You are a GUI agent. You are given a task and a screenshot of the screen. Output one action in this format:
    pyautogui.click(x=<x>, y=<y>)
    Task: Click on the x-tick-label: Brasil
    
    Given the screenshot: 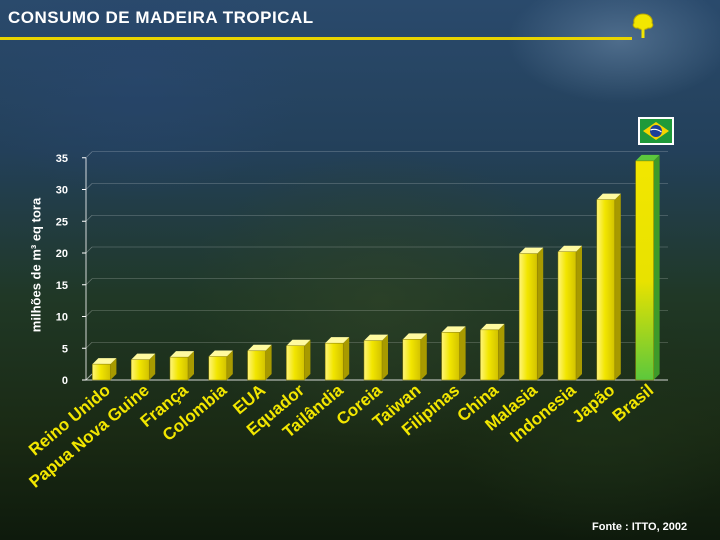 What is the action you would take?
    pyautogui.click(x=633, y=403)
    